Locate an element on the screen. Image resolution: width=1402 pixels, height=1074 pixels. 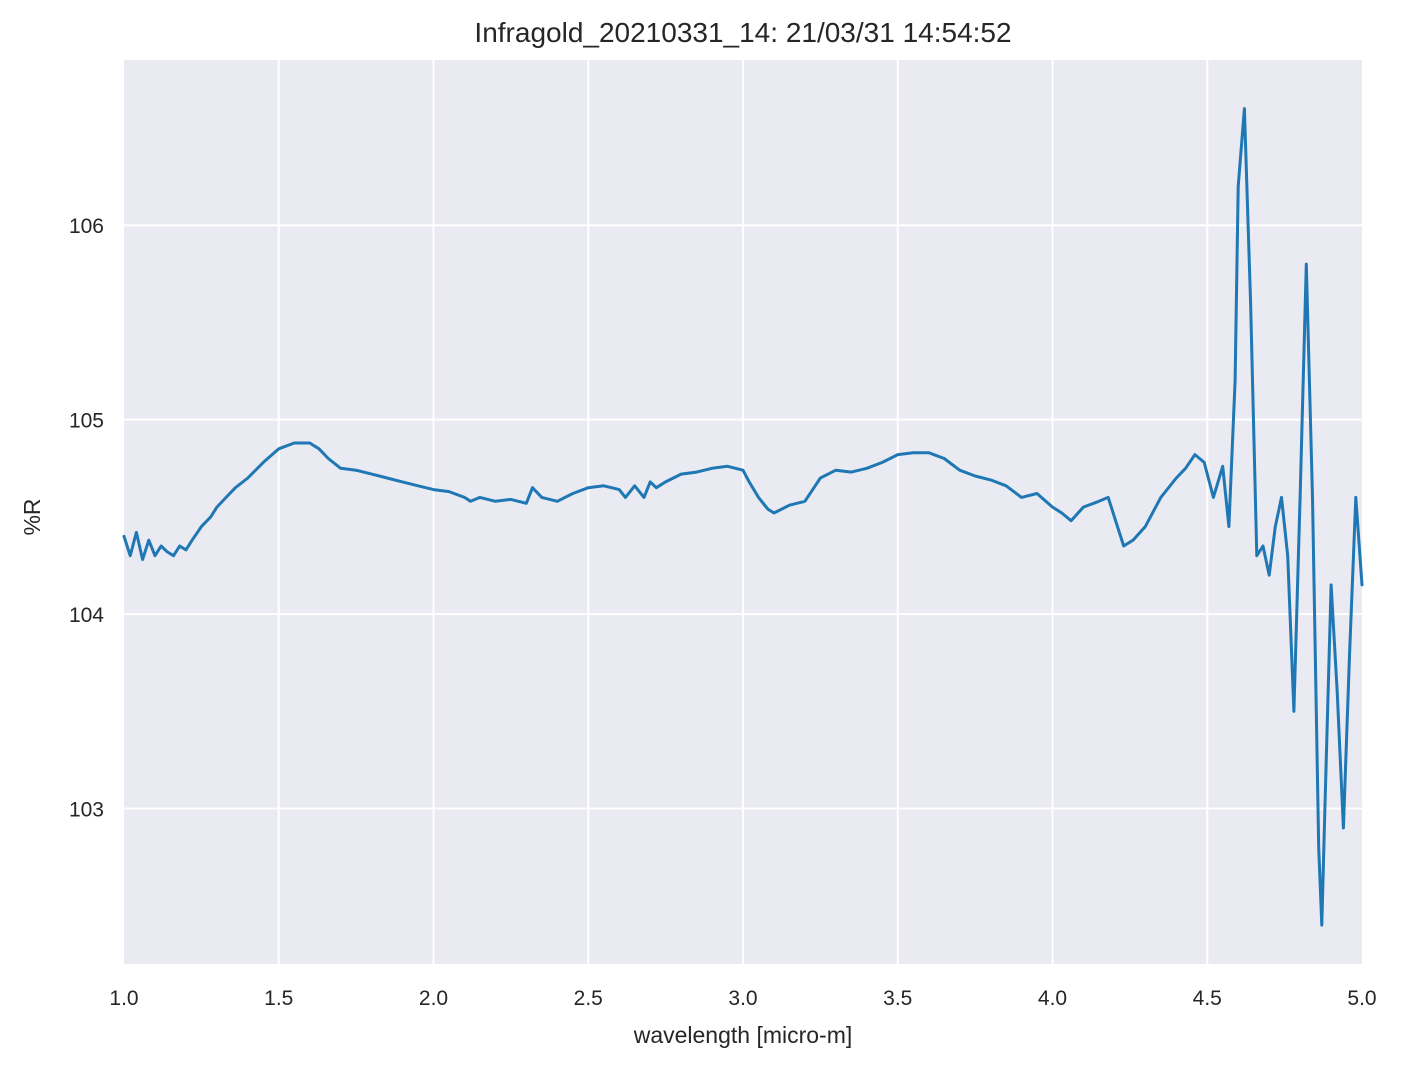
y-axis-label: %R is located at coordinates (32, 516).